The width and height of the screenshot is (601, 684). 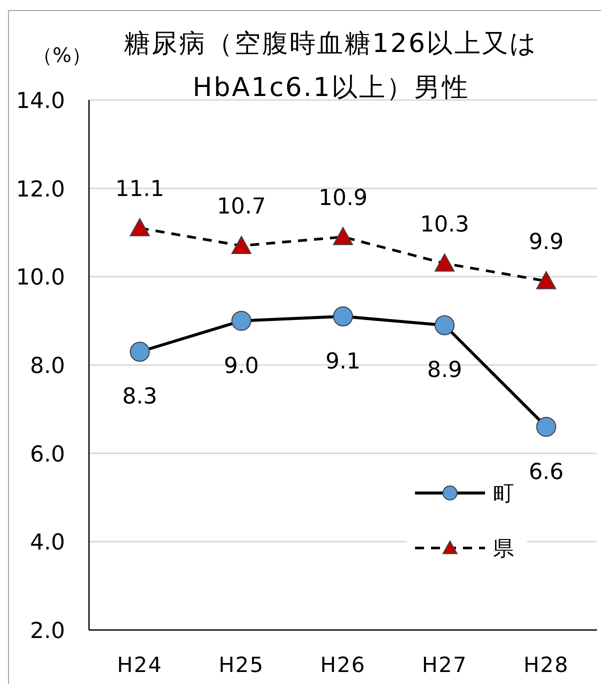 I want to click on x-tick-label: H24, so click(x=140, y=665).